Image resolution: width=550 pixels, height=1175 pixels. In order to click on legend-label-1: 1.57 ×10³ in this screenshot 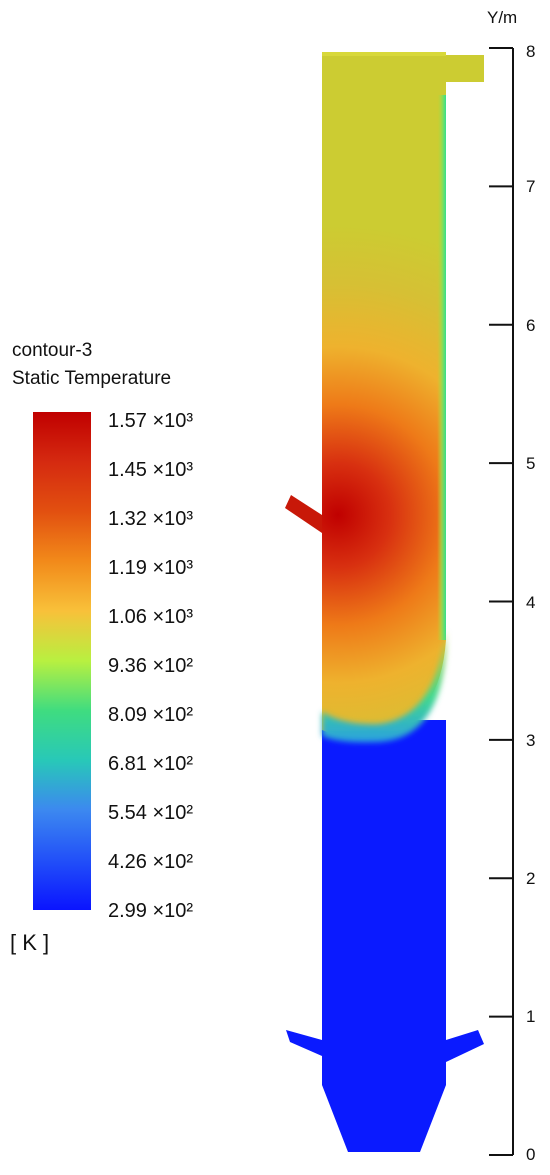, I will do `click(151, 421)`.